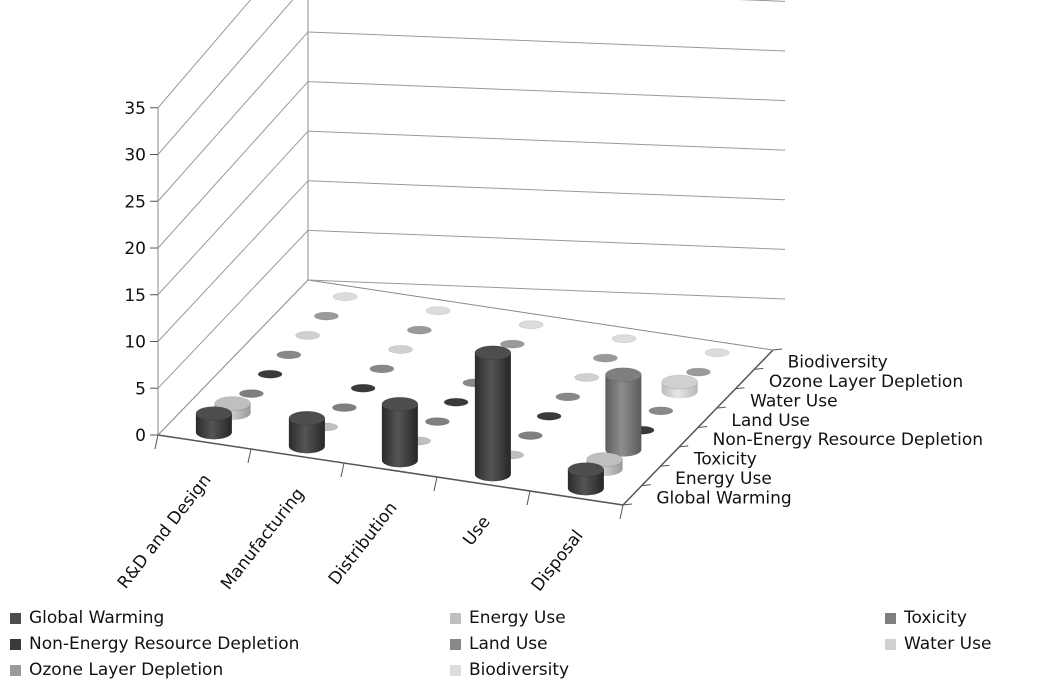 The height and width of the screenshot is (687, 1042). I want to click on y-tick-label: 30, so click(135, 156).